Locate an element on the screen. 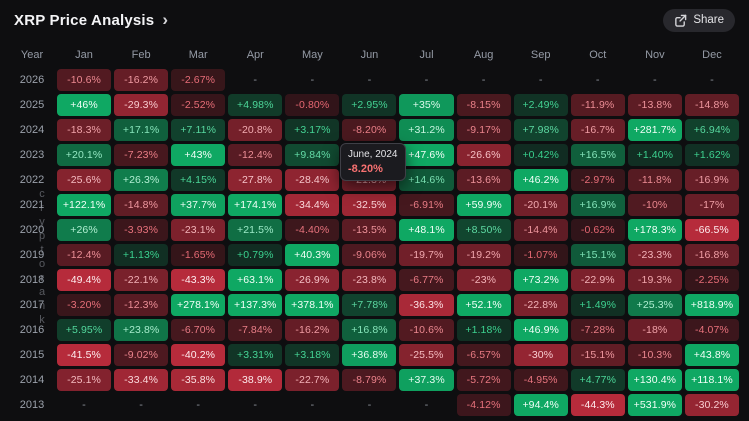 This screenshot has height=421, width=749. heatmap-cell: +4.98% is located at coordinates (255, 105).